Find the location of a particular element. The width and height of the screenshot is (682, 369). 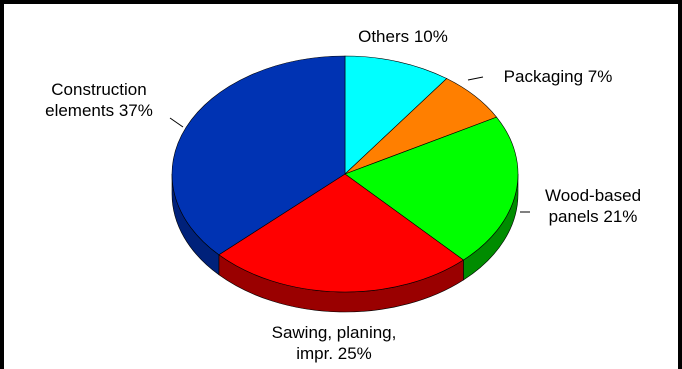

slice-label-0-line-0: Others 10% is located at coordinates (403, 36).